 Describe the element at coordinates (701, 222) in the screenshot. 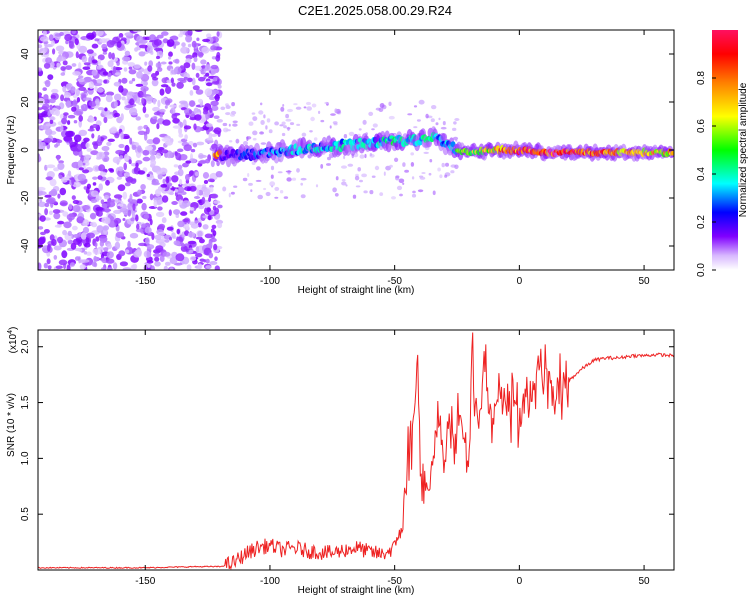

I see `colorbar-tick-label: 0.2` at that location.